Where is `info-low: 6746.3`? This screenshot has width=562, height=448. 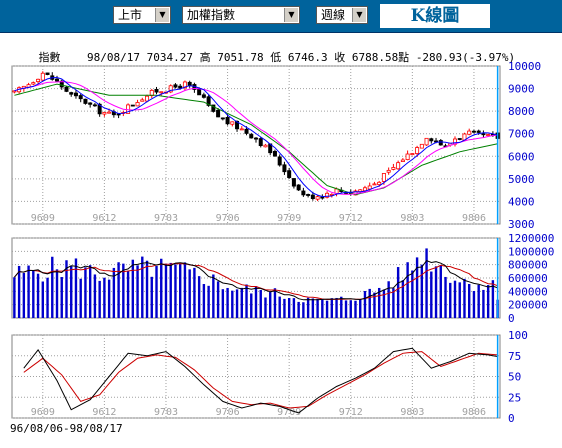
info-low: 6746.3 is located at coordinates (307, 57).